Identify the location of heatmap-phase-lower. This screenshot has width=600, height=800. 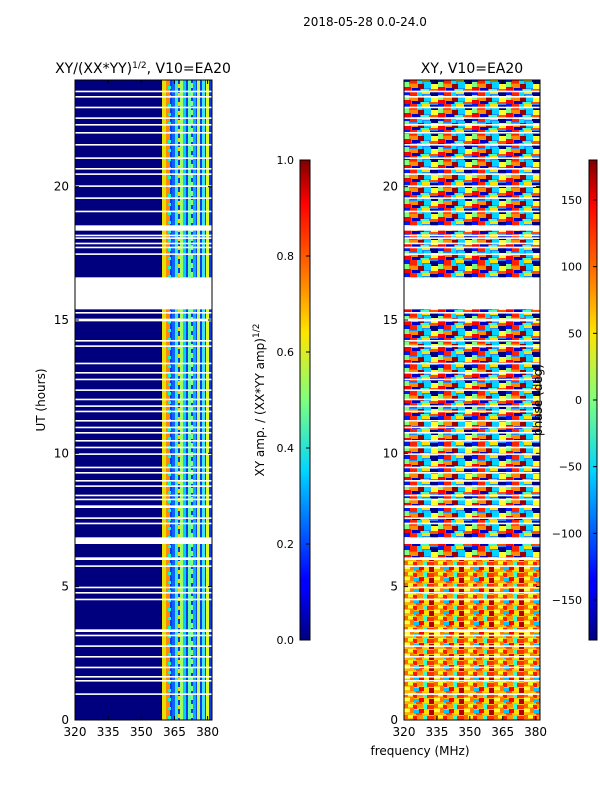
(472, 640).